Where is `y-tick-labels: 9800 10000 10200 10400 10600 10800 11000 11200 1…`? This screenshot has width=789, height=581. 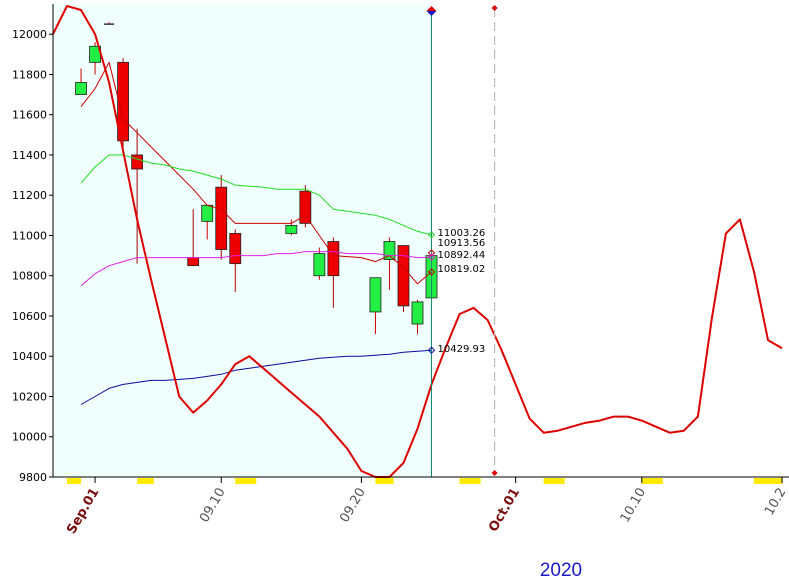
y-tick-labels: 9800 10000 10200 10400 10600 10800 11000 11200 1… is located at coordinates (32, 256).